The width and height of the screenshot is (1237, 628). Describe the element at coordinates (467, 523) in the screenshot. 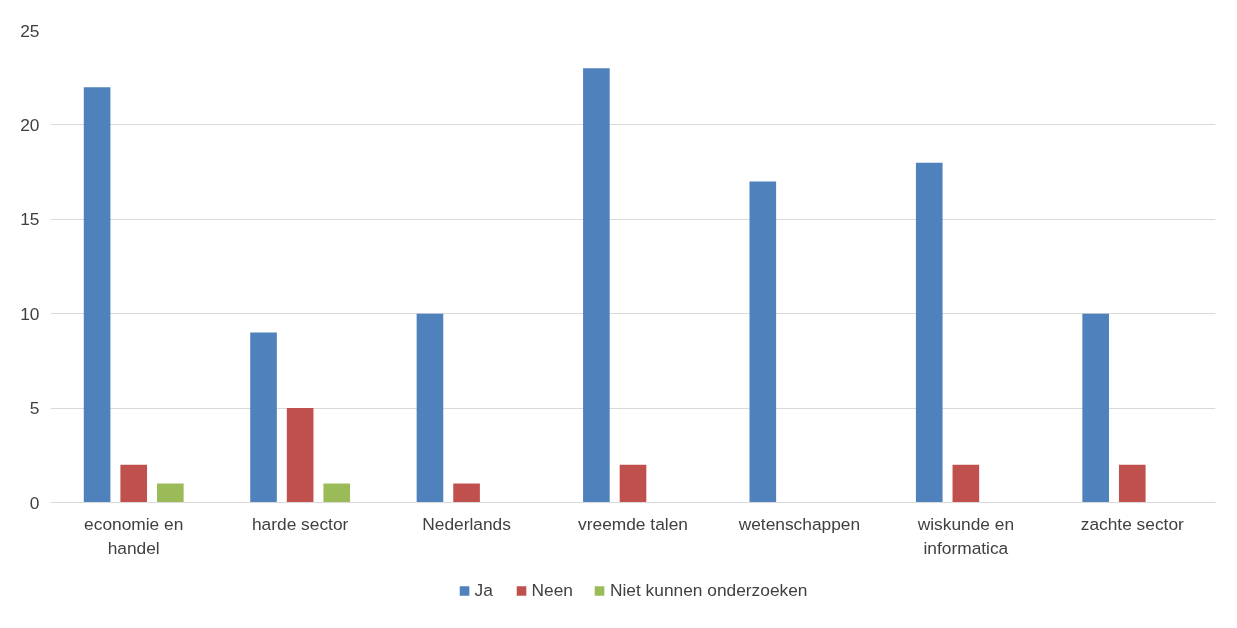

I see `x-tick-label: Nederlands` at that location.